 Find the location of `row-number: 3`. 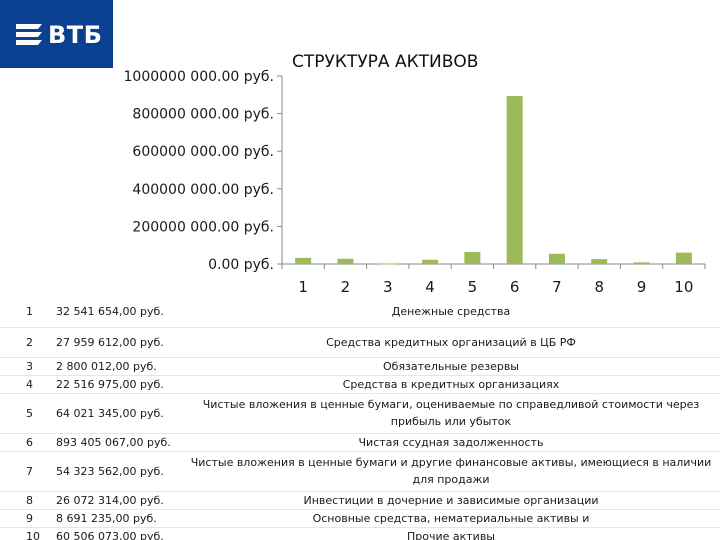

row-number: 3 is located at coordinates (26, 366).